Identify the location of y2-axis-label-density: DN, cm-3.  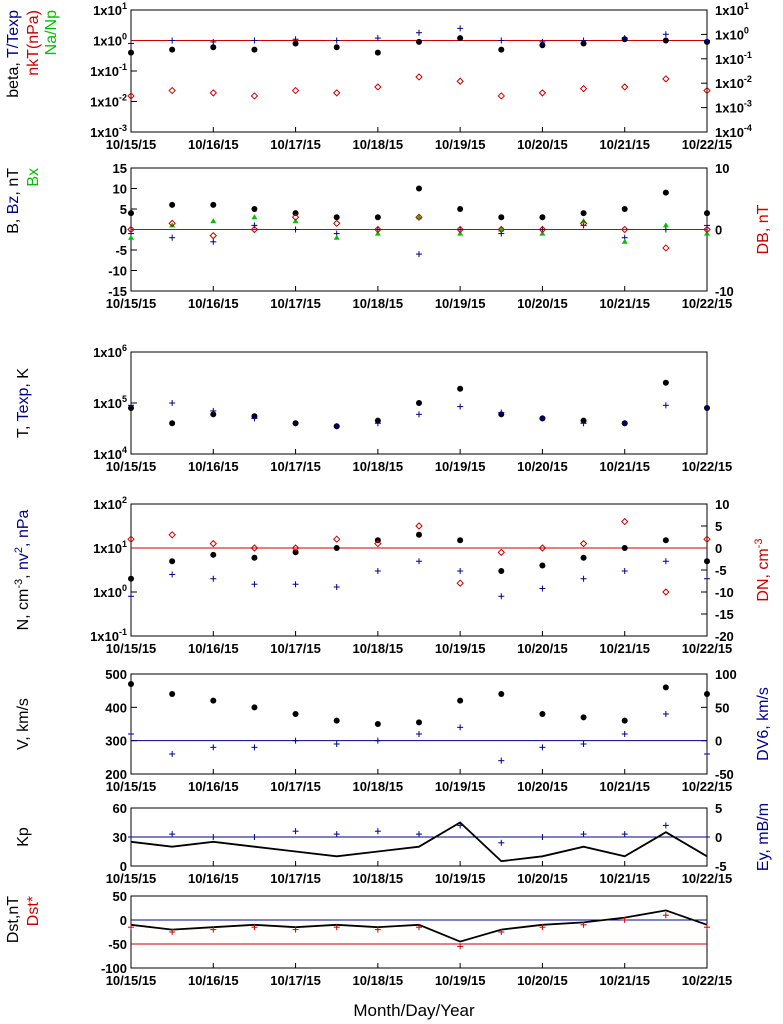
(762, 569).